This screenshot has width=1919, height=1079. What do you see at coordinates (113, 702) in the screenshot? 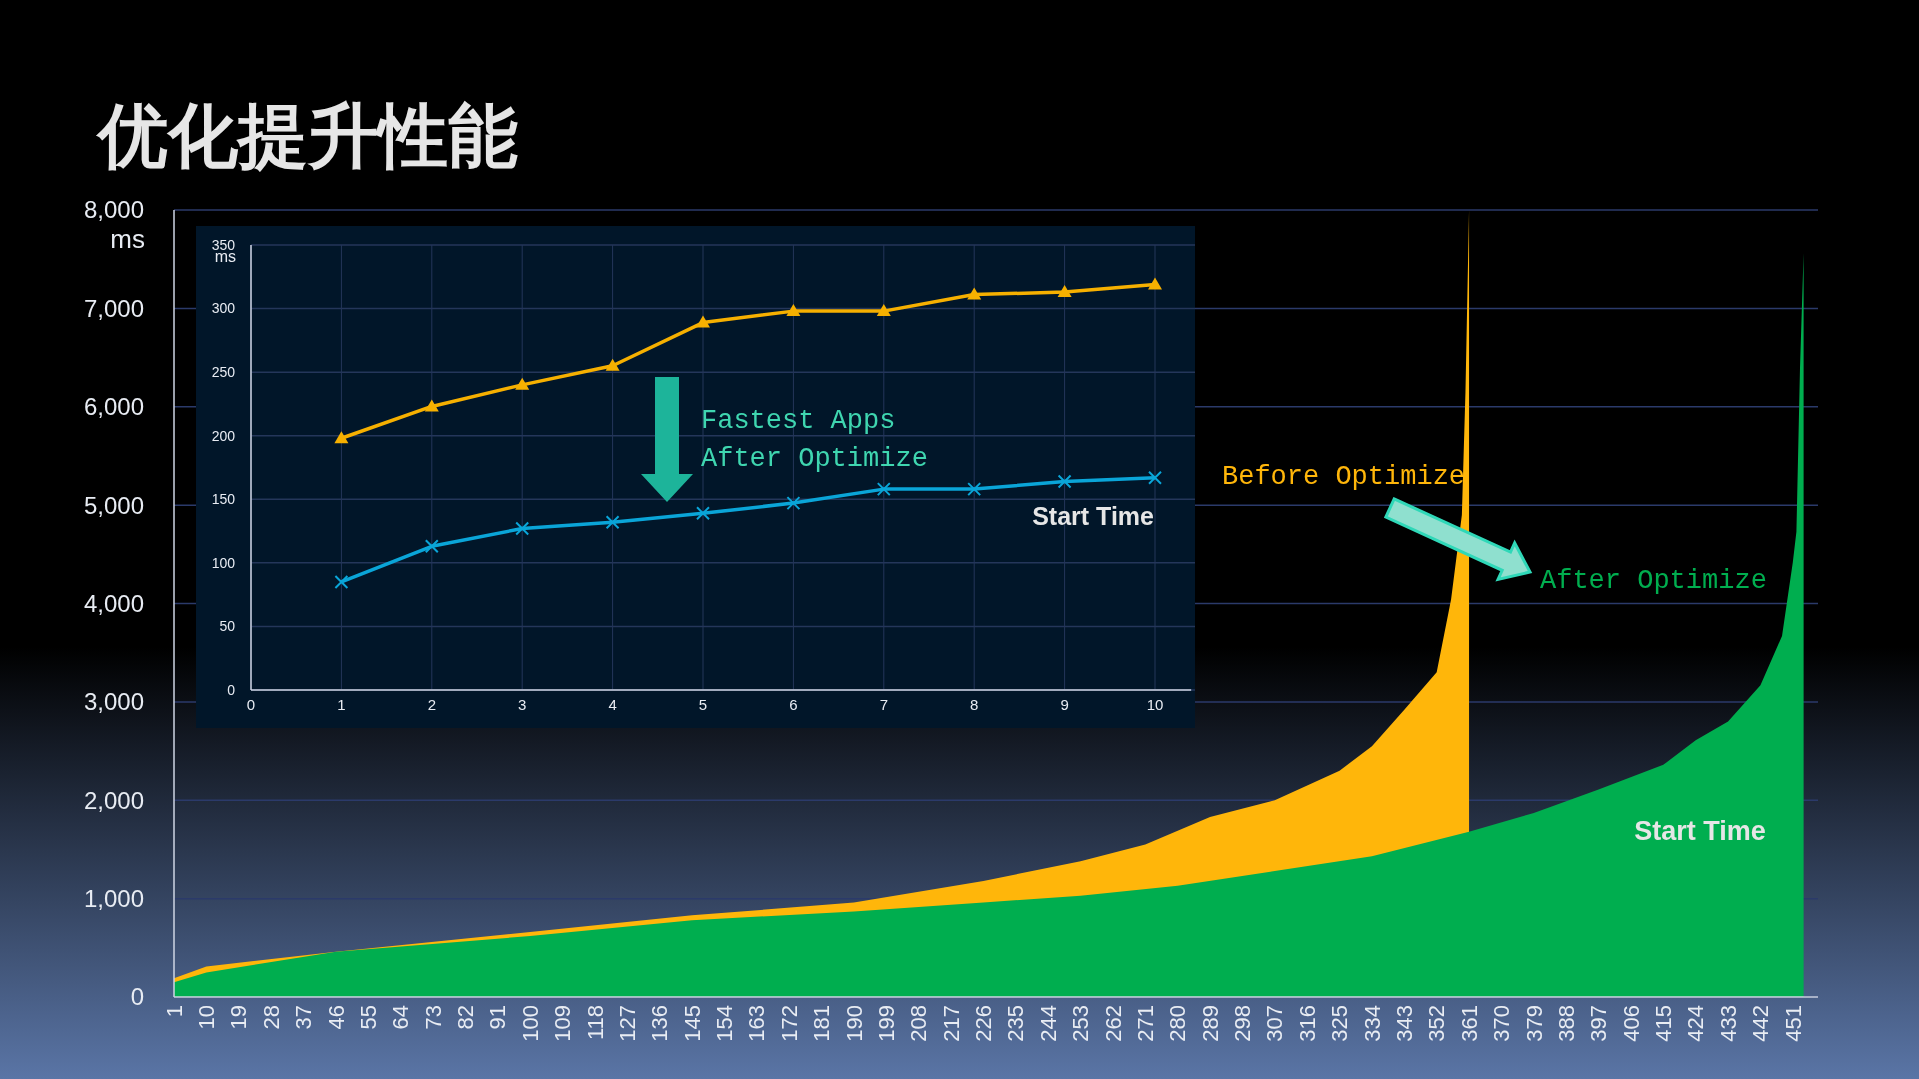
I see `y-tick-label: 3,000` at bounding box center [113, 702].